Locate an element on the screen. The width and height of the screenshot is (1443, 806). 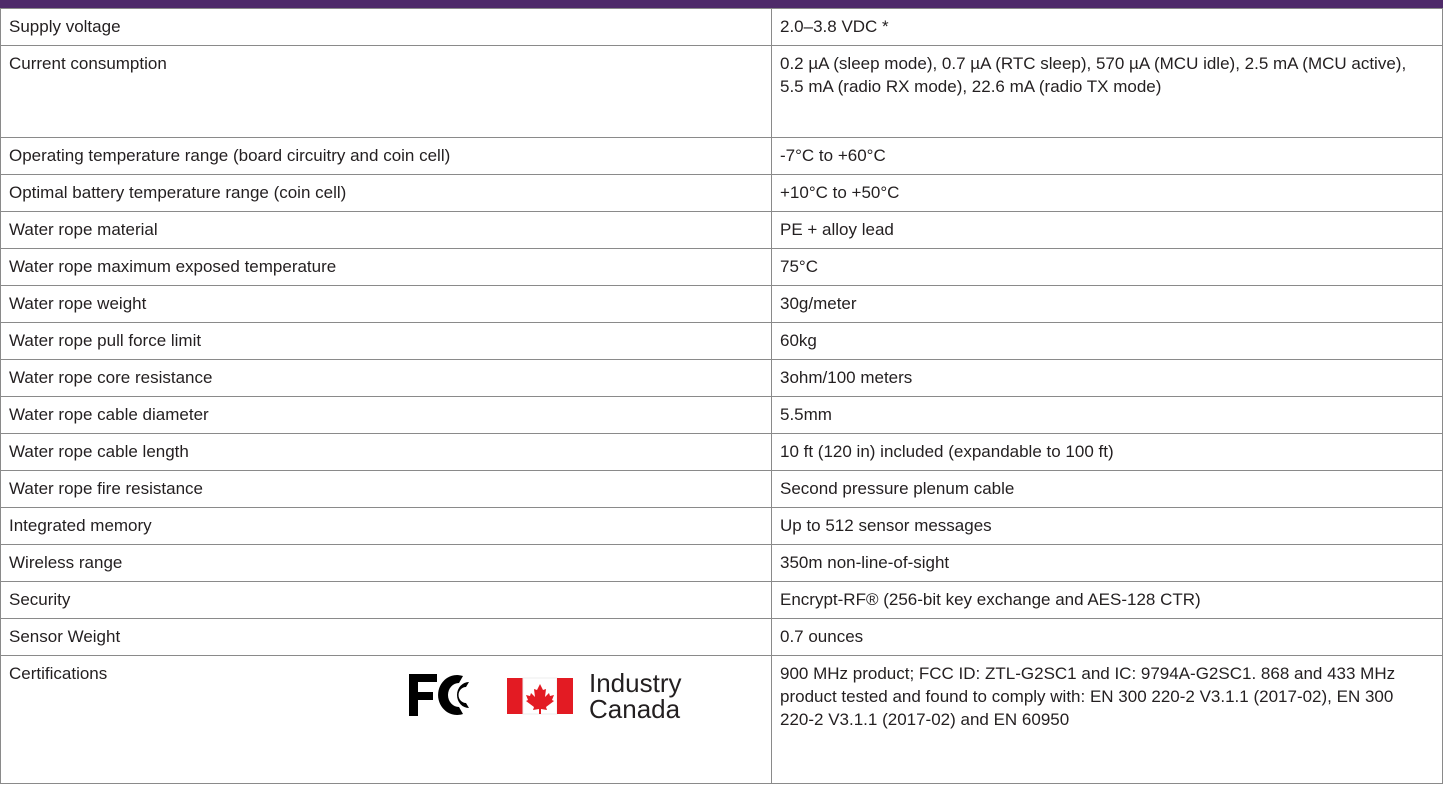
spec-value: PE + alloy lead is located at coordinates (1107, 230).